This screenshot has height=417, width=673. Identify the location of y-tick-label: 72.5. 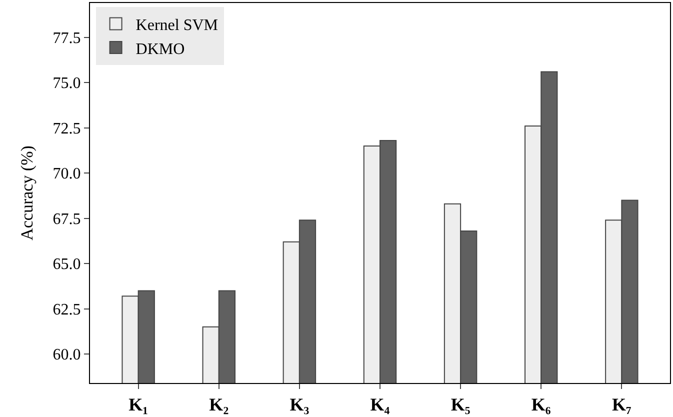
(66, 129).